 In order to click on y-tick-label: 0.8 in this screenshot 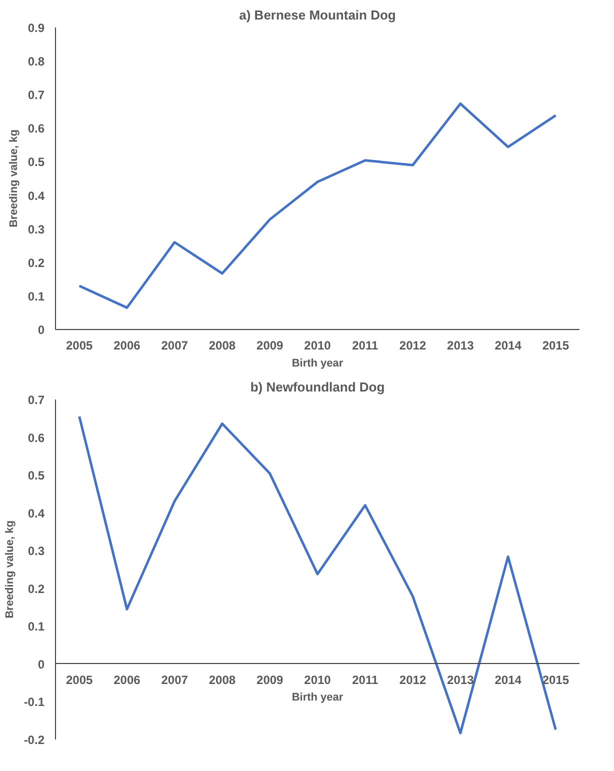, I will do `click(36, 61)`.